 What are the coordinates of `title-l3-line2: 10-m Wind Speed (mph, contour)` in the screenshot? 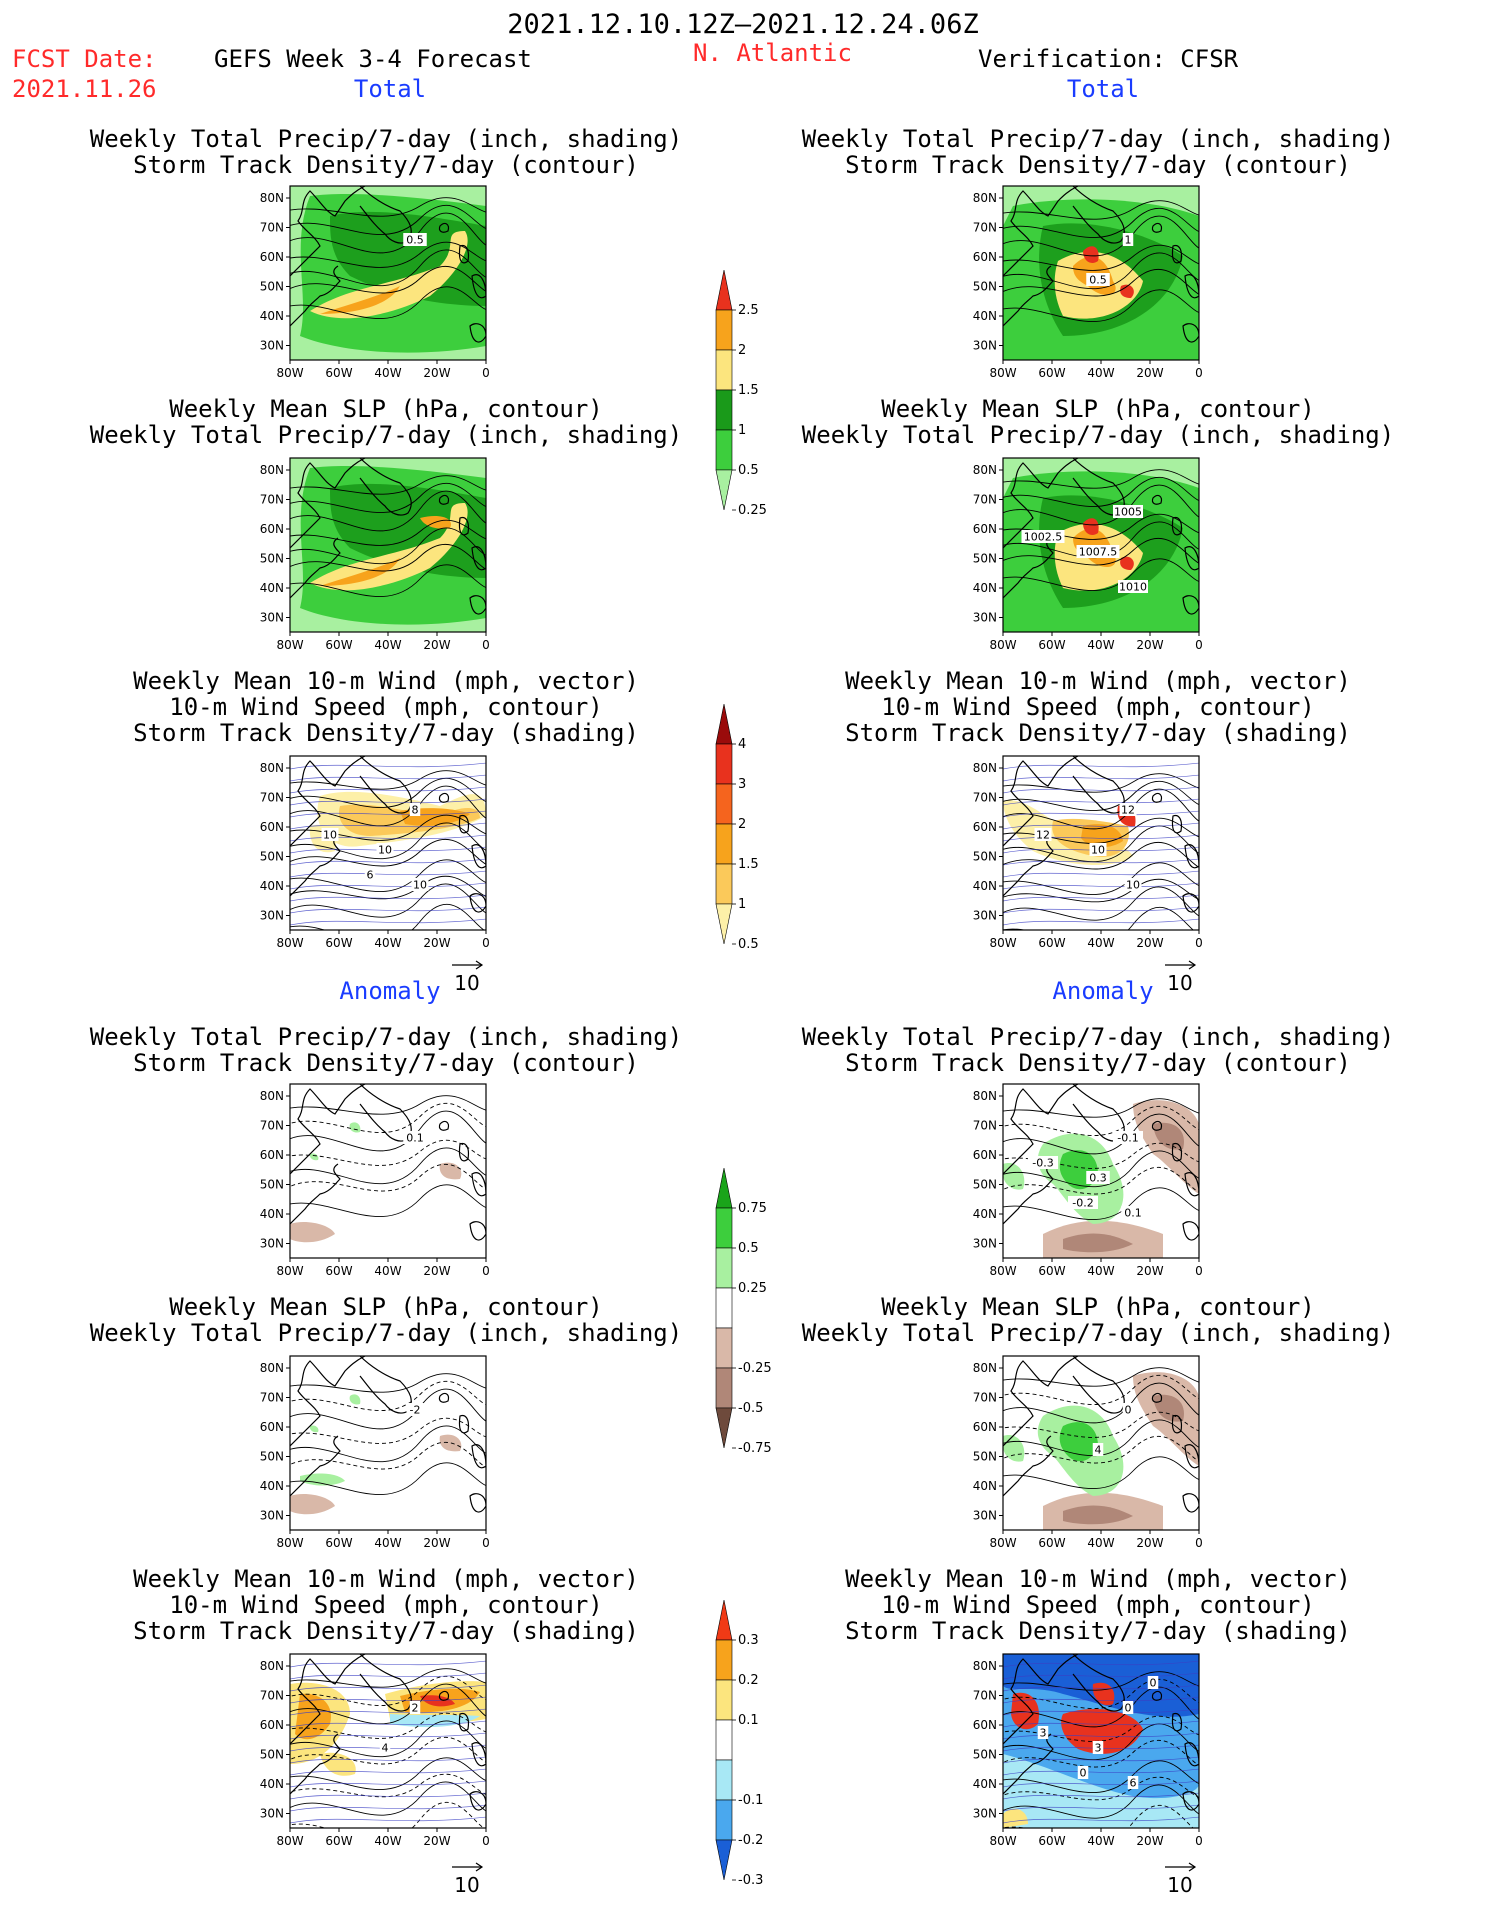 It's located at (386, 707).